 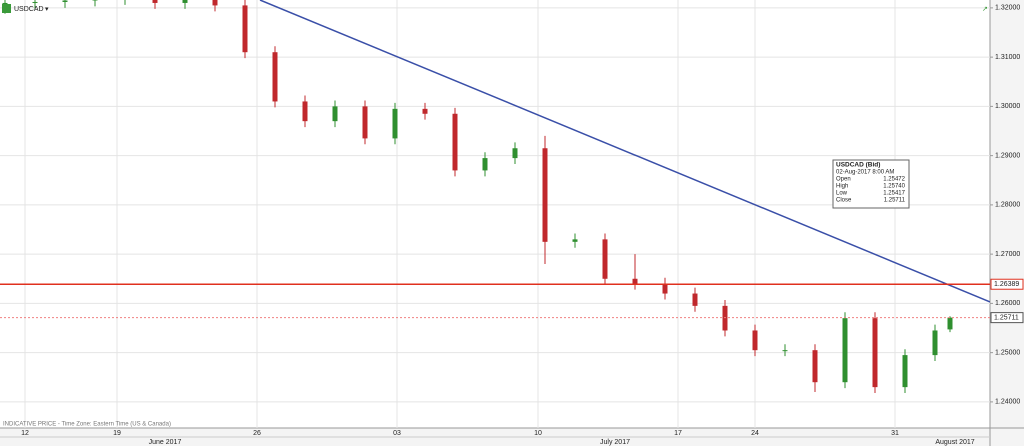 I want to click on last-price-tag, so click(x=1007, y=318).